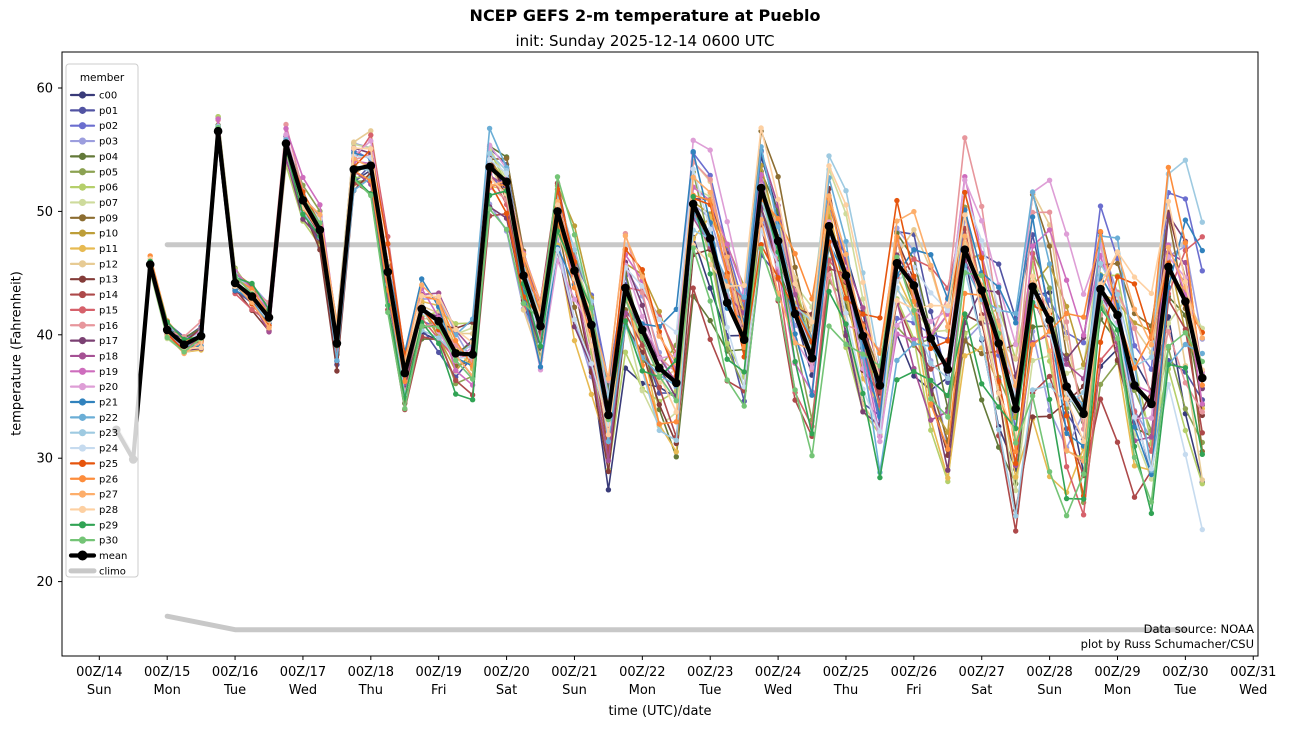  I want to click on legend-sample-marker-p05, so click(82, 172).